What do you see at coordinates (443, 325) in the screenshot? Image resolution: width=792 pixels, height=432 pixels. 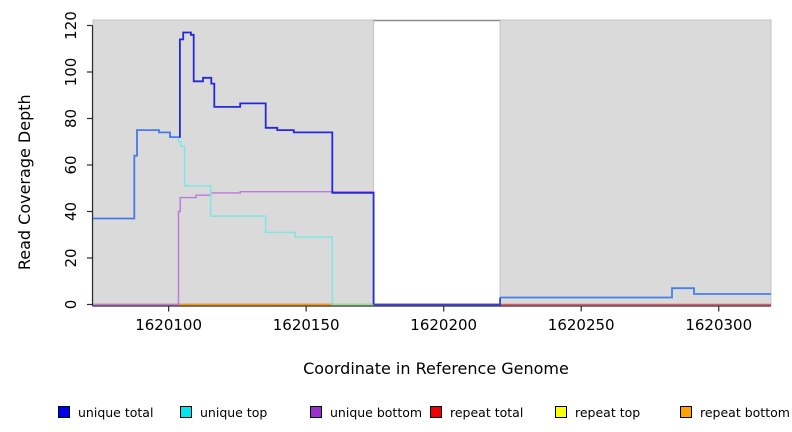 I see `x-tick-label: 1620200` at bounding box center [443, 325].